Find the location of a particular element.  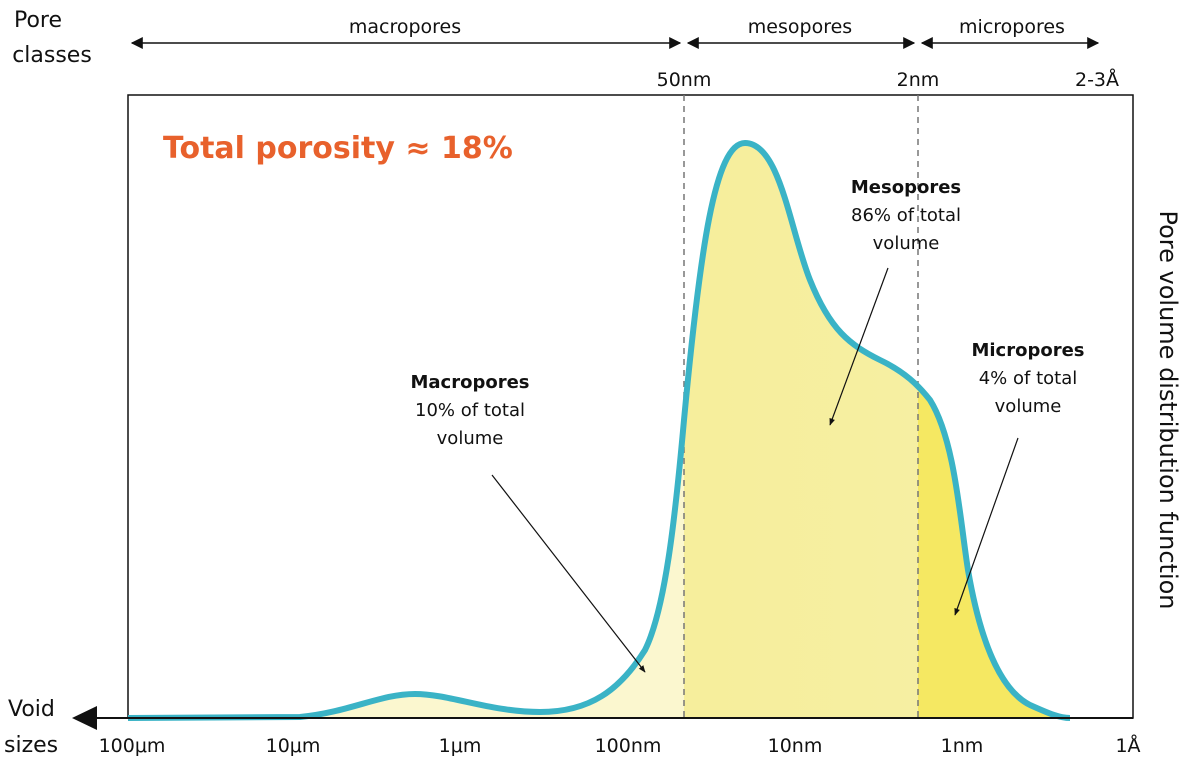

void-sizes-label: Void is located at coordinates (31, 709).